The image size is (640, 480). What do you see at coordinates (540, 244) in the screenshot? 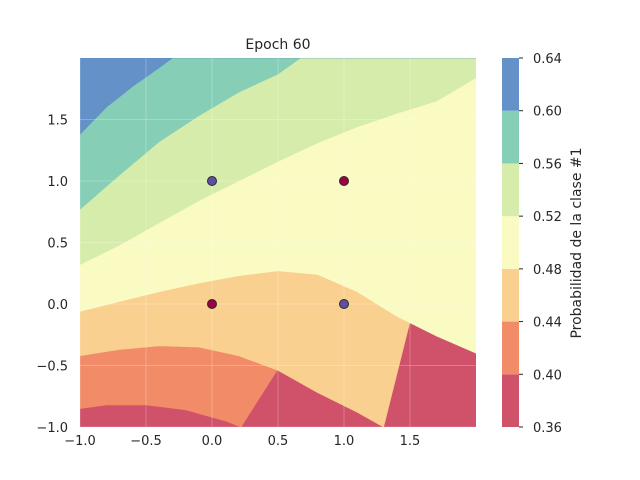
I see `colorbar-ticks: 0.36 0.40 0.44 0.48 0.52 0.56 0.60 0.64` at bounding box center [540, 244].